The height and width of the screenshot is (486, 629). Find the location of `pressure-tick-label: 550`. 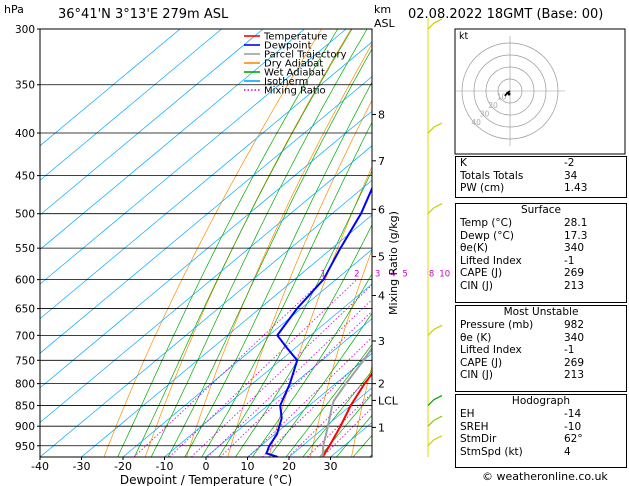

pressure-tick-label: 550 is located at coordinates (25, 249).